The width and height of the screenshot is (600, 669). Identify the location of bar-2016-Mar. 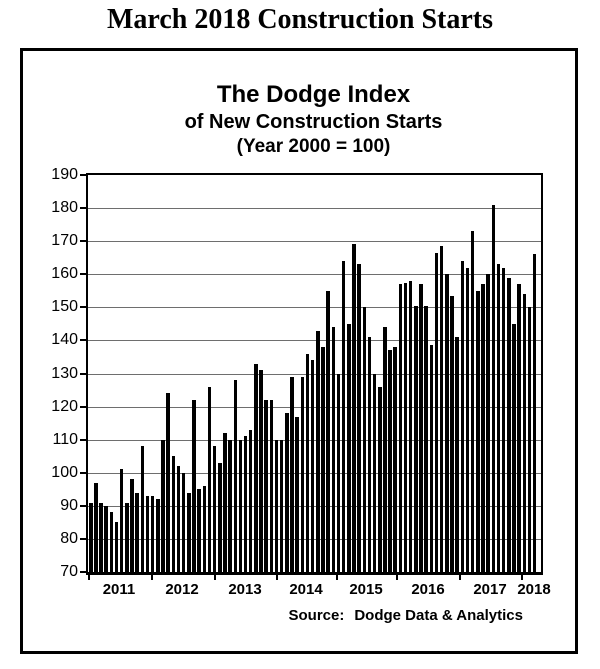
(410, 426).